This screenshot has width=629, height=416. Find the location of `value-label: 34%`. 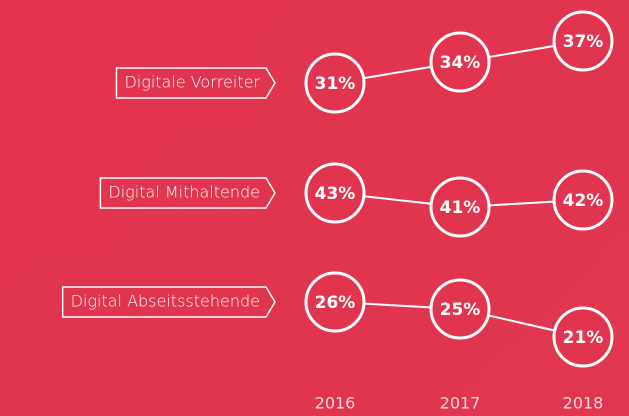

value-label: 34% is located at coordinates (460, 63).